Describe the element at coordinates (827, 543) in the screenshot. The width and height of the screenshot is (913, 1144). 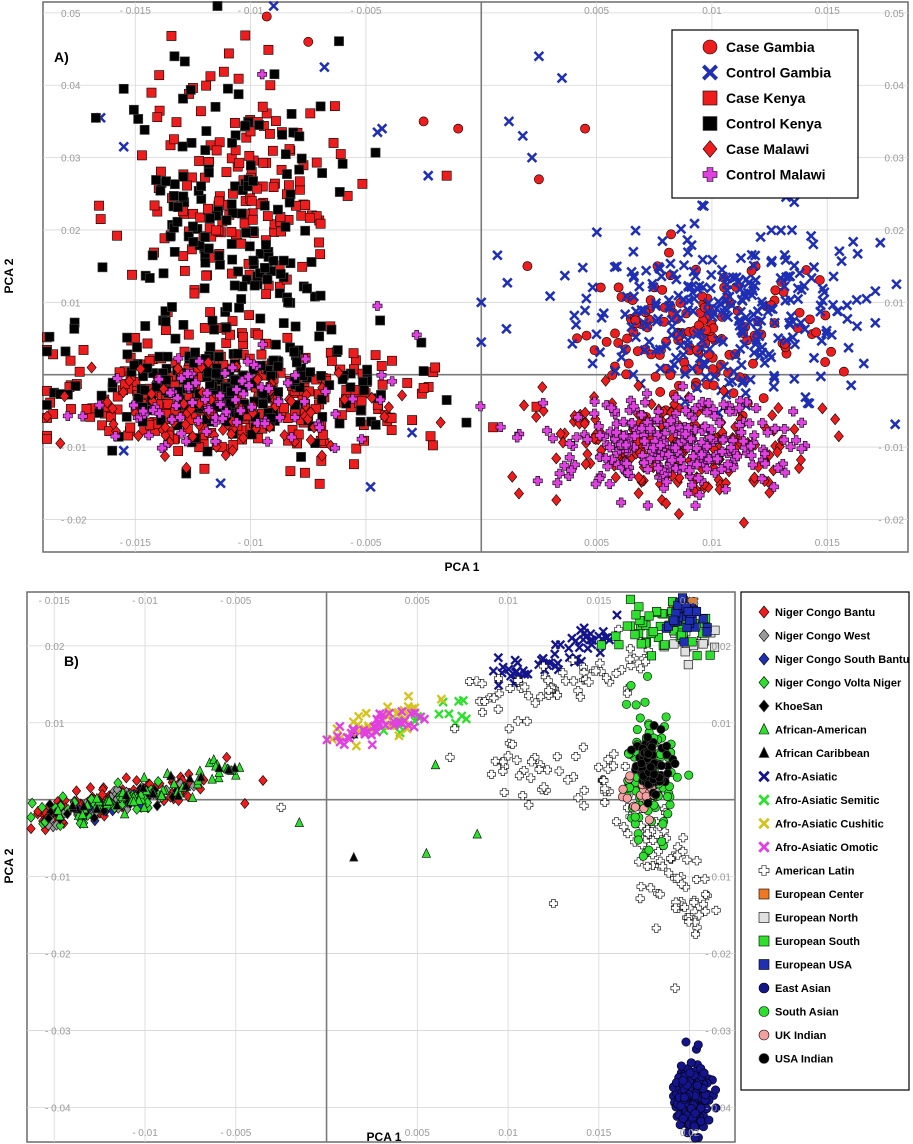
I see `tick-label: 0.015` at that location.